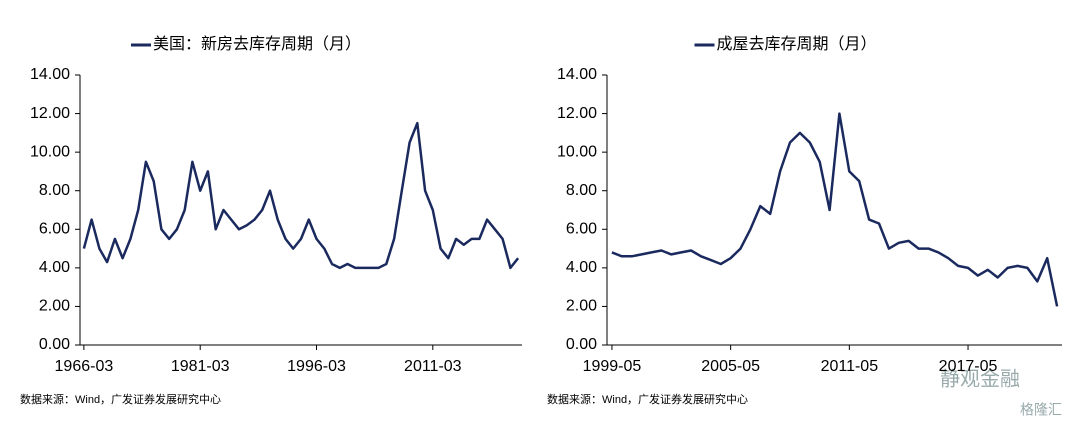  Describe the element at coordinates (1041, 410) in the screenshot. I see `watermark: 格隆汇` at that location.